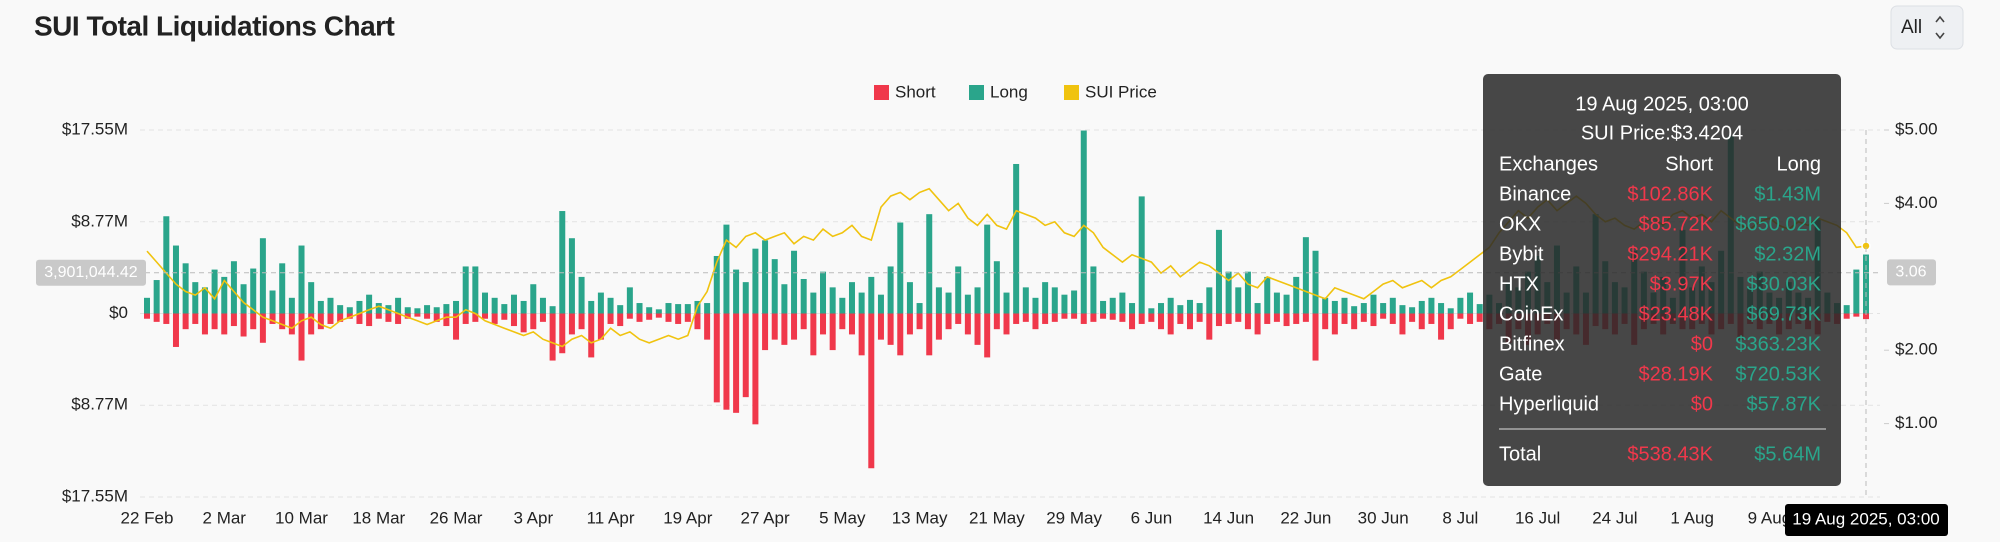 This screenshot has width=2000, height=542. I want to click on tooltip-price: SUI Price:$3.4204, so click(1662, 133).